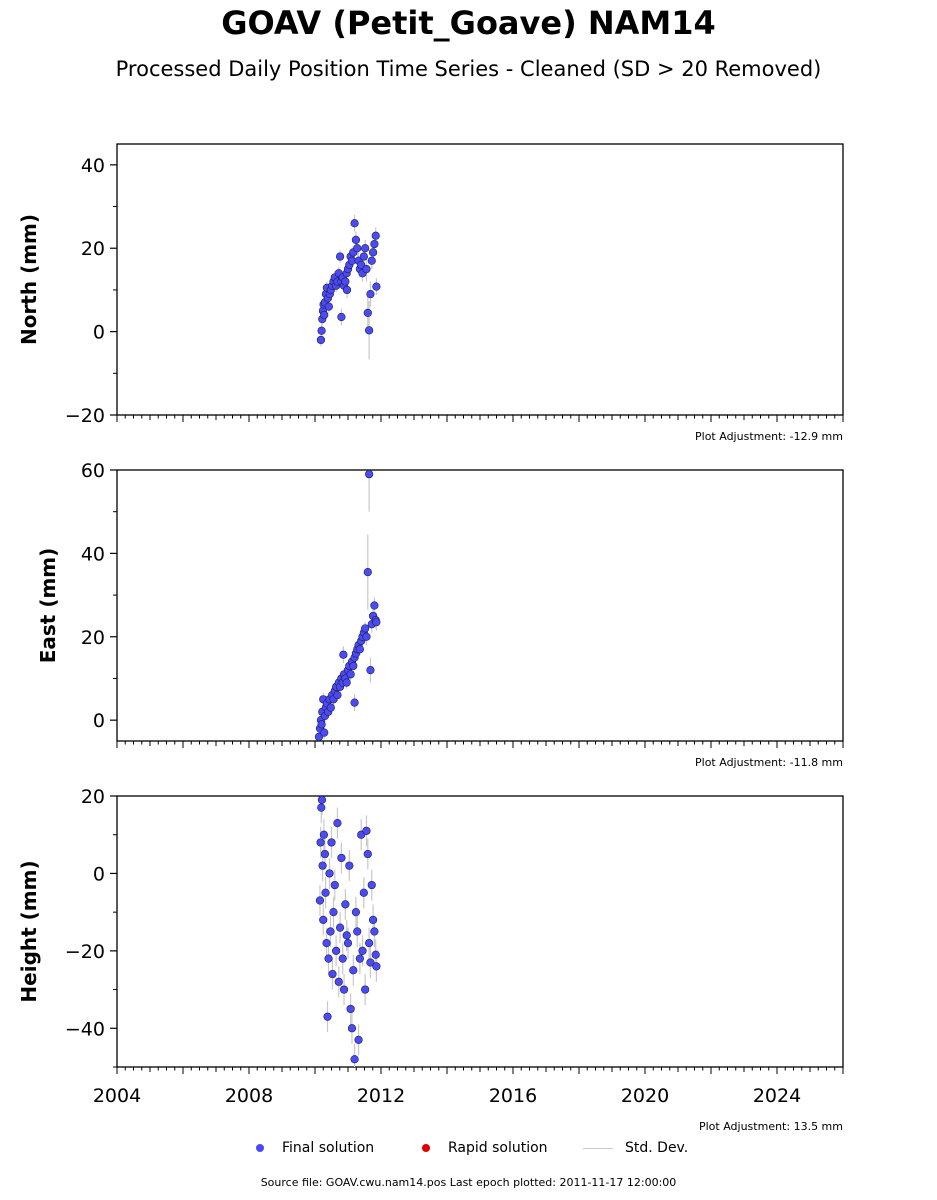  What do you see at coordinates (29, 279) in the screenshot?
I see `y-axis-label: North (mm)` at bounding box center [29, 279].